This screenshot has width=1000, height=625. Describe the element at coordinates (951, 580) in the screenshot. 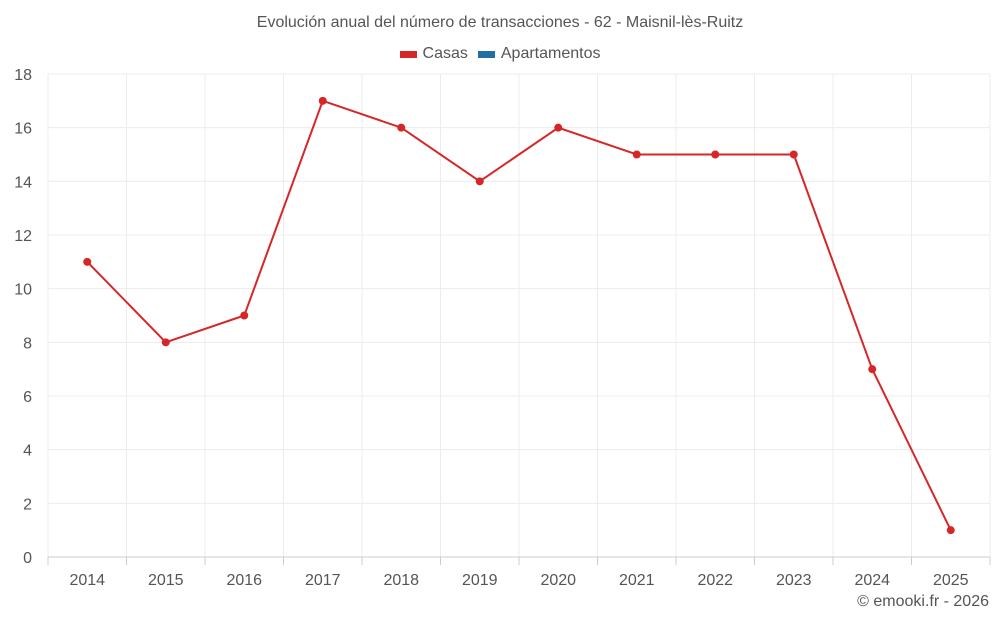

I see `x-tick-label: 2025` at that location.